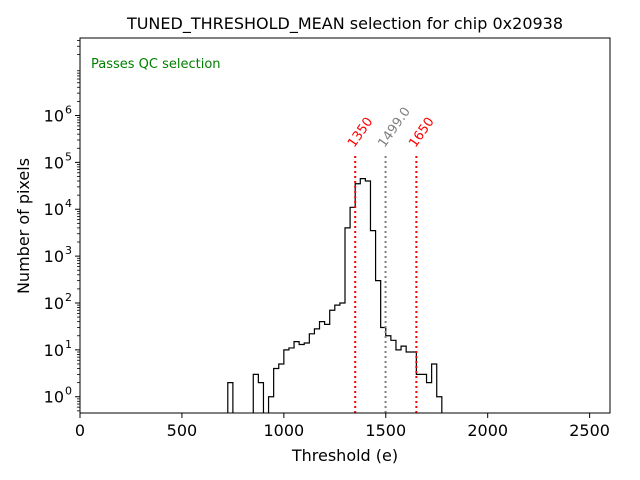 The image size is (640, 480). Describe the element at coordinates (80, 430) in the screenshot. I see `x-tick-label: 0` at that location.